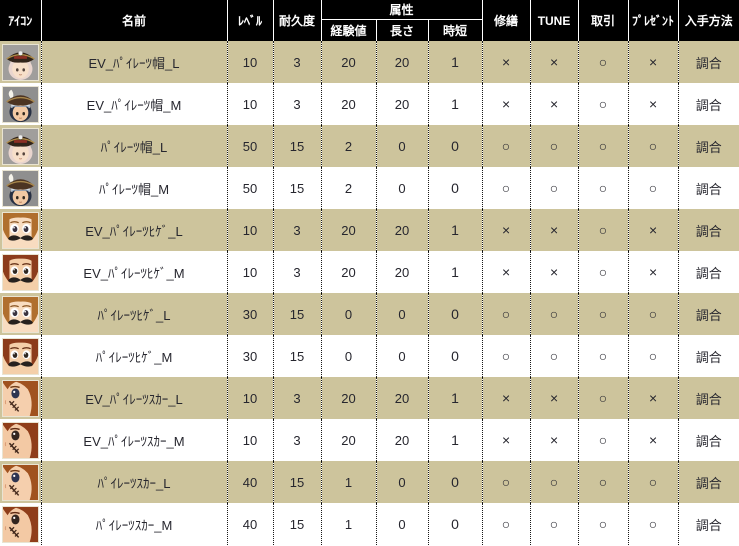 This screenshot has height=546, width=739. I want to click on header-level: ﾚﾍﾞﾙ, so click(249, 20).